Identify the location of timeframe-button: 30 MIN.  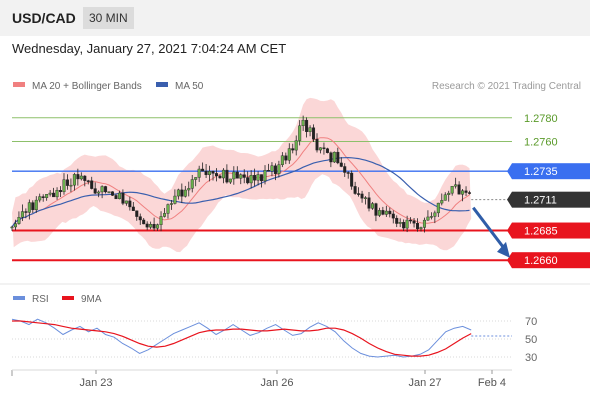
(108, 18).